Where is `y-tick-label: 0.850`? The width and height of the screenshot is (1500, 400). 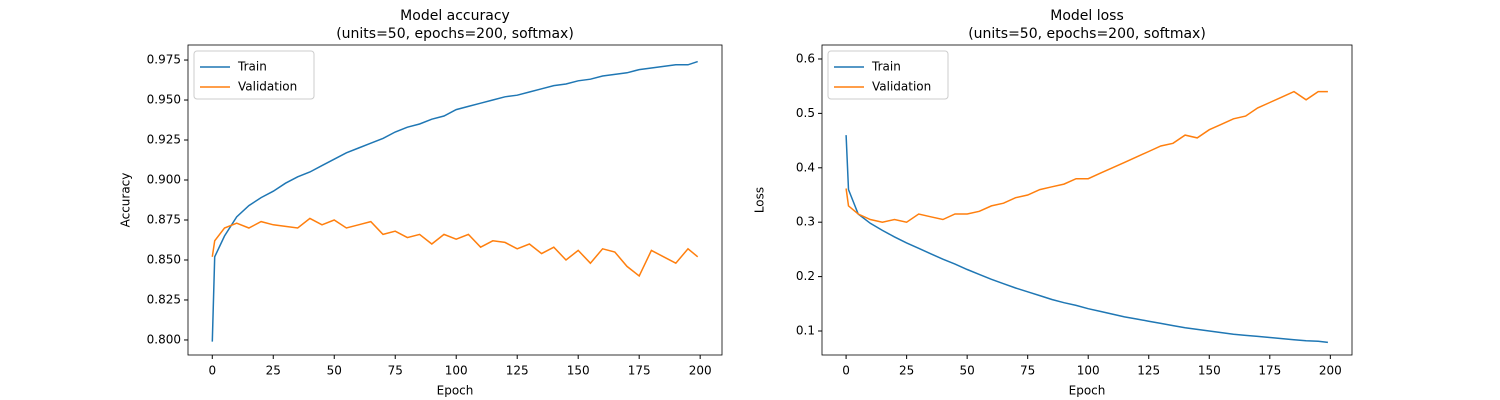 y-tick-label: 0.850 is located at coordinates (164, 259).